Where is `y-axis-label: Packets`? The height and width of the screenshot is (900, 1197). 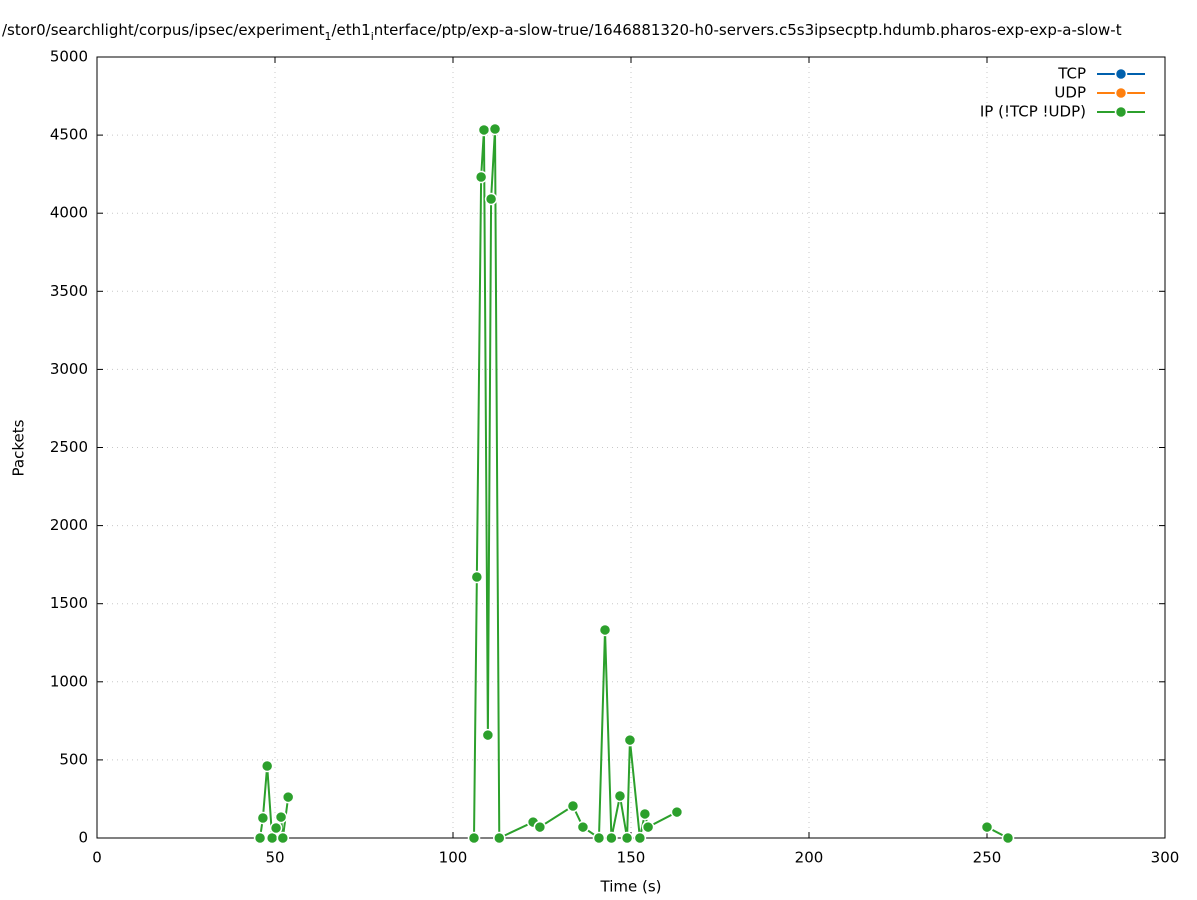
y-axis-label: Packets is located at coordinates (19, 447).